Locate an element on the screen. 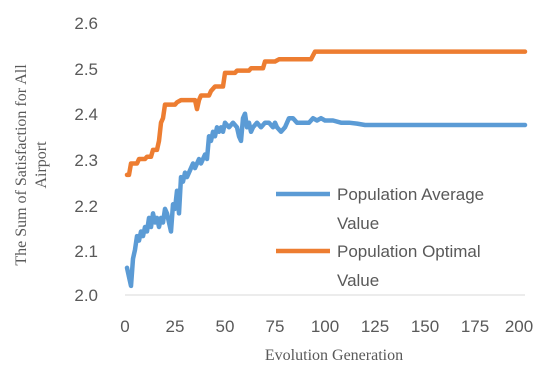 The width and height of the screenshot is (541, 365). x-axis-title: Evolution Generation is located at coordinates (334, 355).